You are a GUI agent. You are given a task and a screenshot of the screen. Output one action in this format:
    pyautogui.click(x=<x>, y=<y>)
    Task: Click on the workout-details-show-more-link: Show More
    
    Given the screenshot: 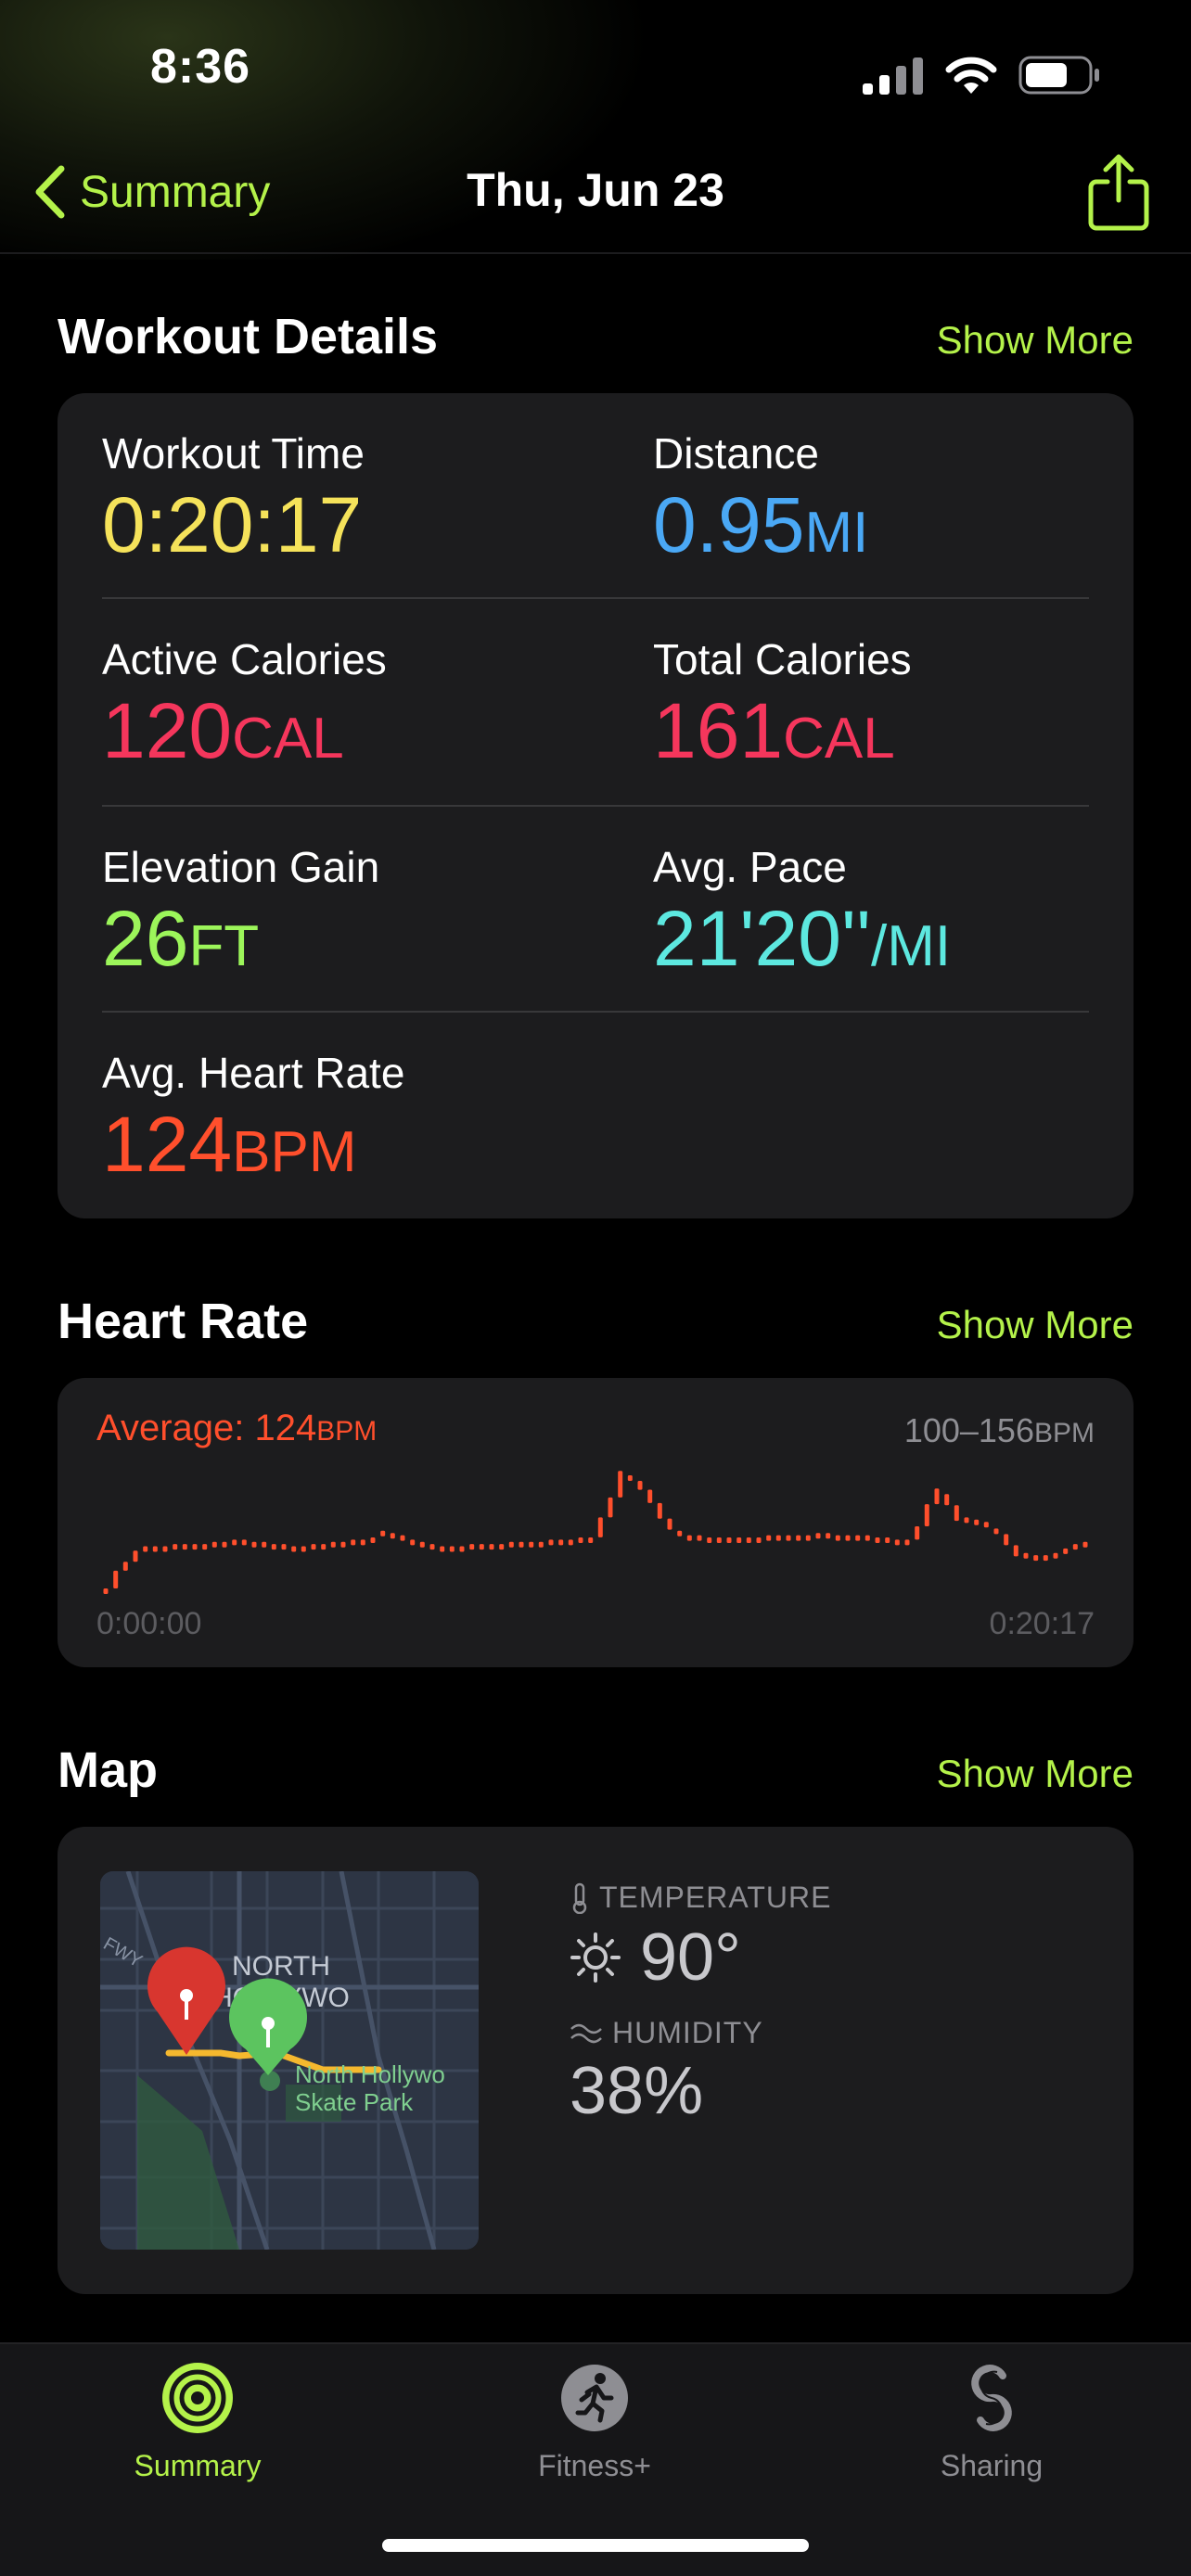 What is the action you would take?
    pyautogui.click(x=1034, y=340)
    